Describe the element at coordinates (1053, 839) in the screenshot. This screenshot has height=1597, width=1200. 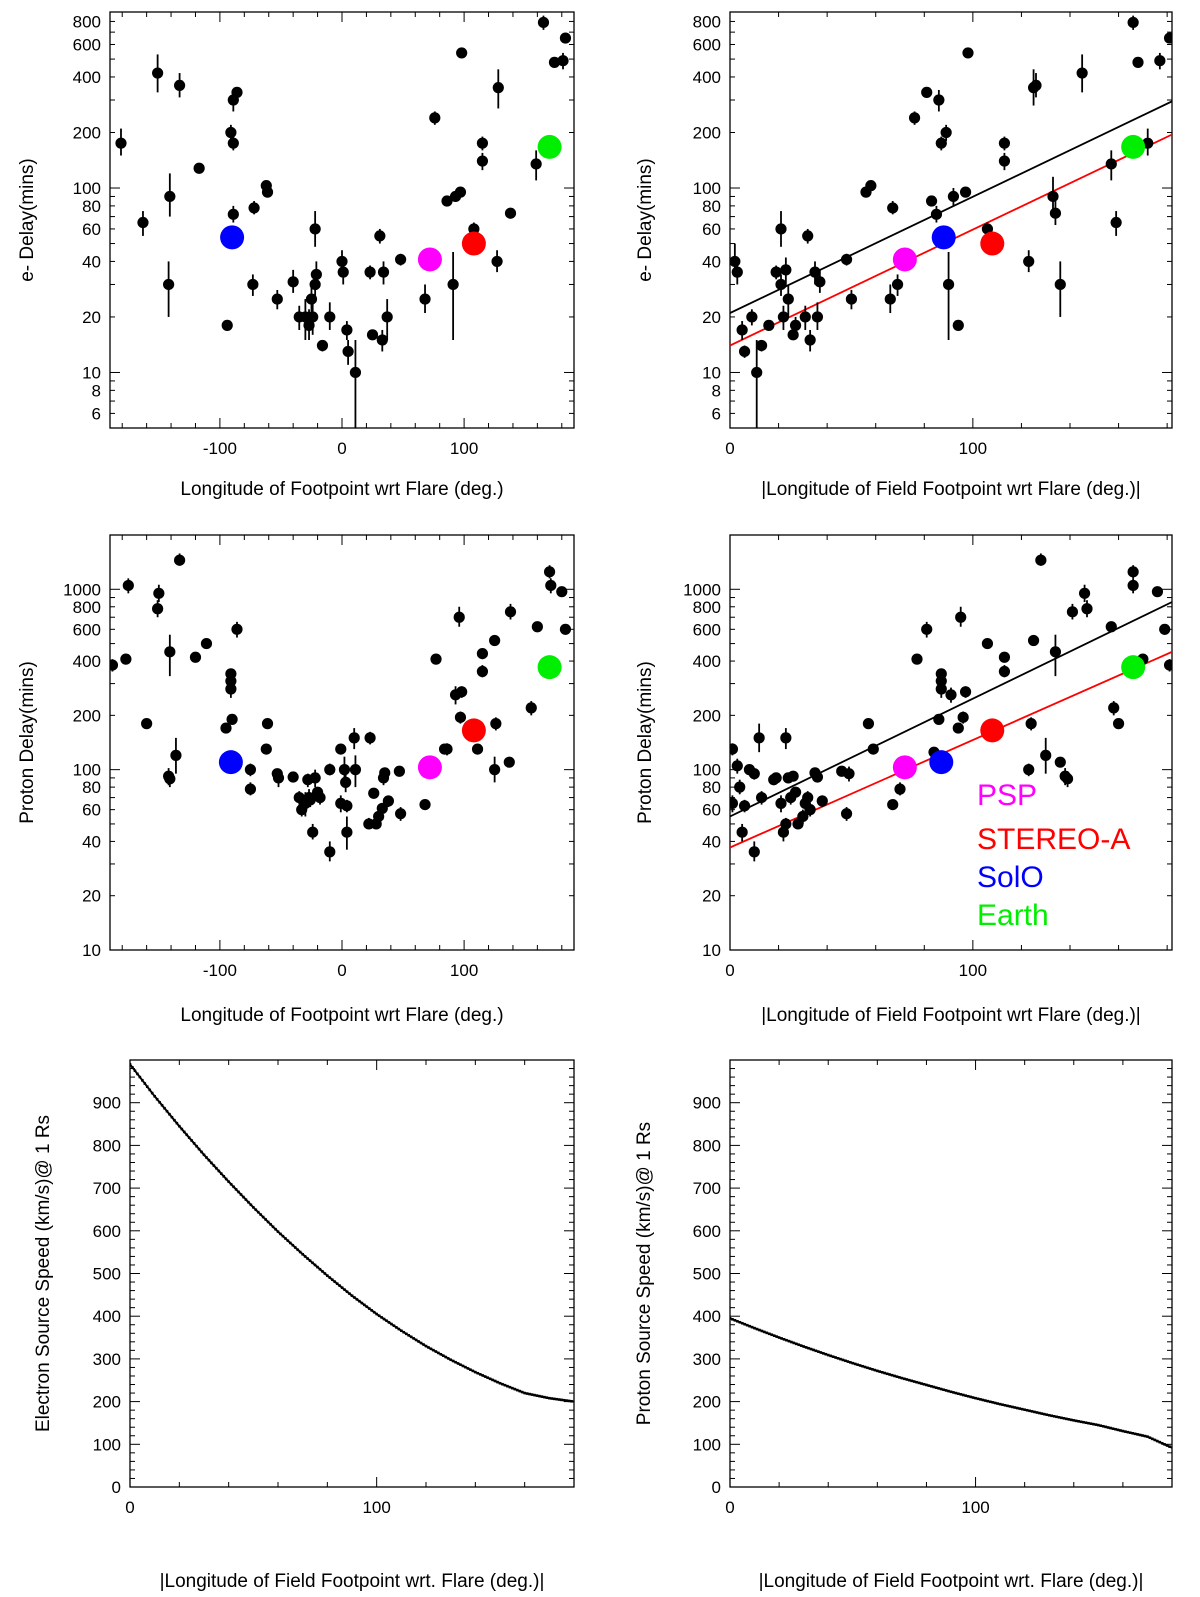
I see `legend-label-stereoa: STEREO-A` at that location.